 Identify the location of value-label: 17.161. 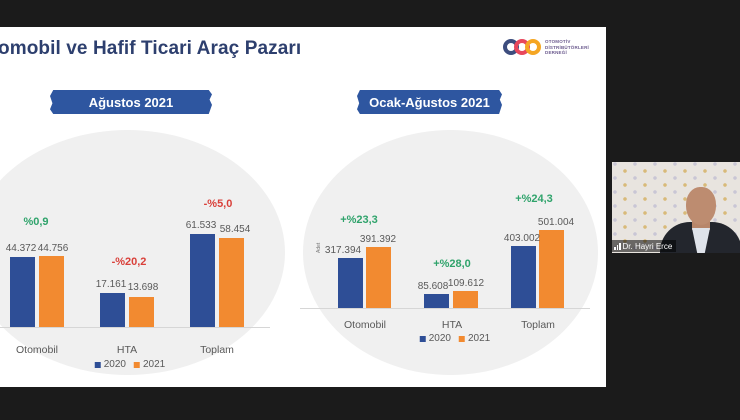
(111, 284).